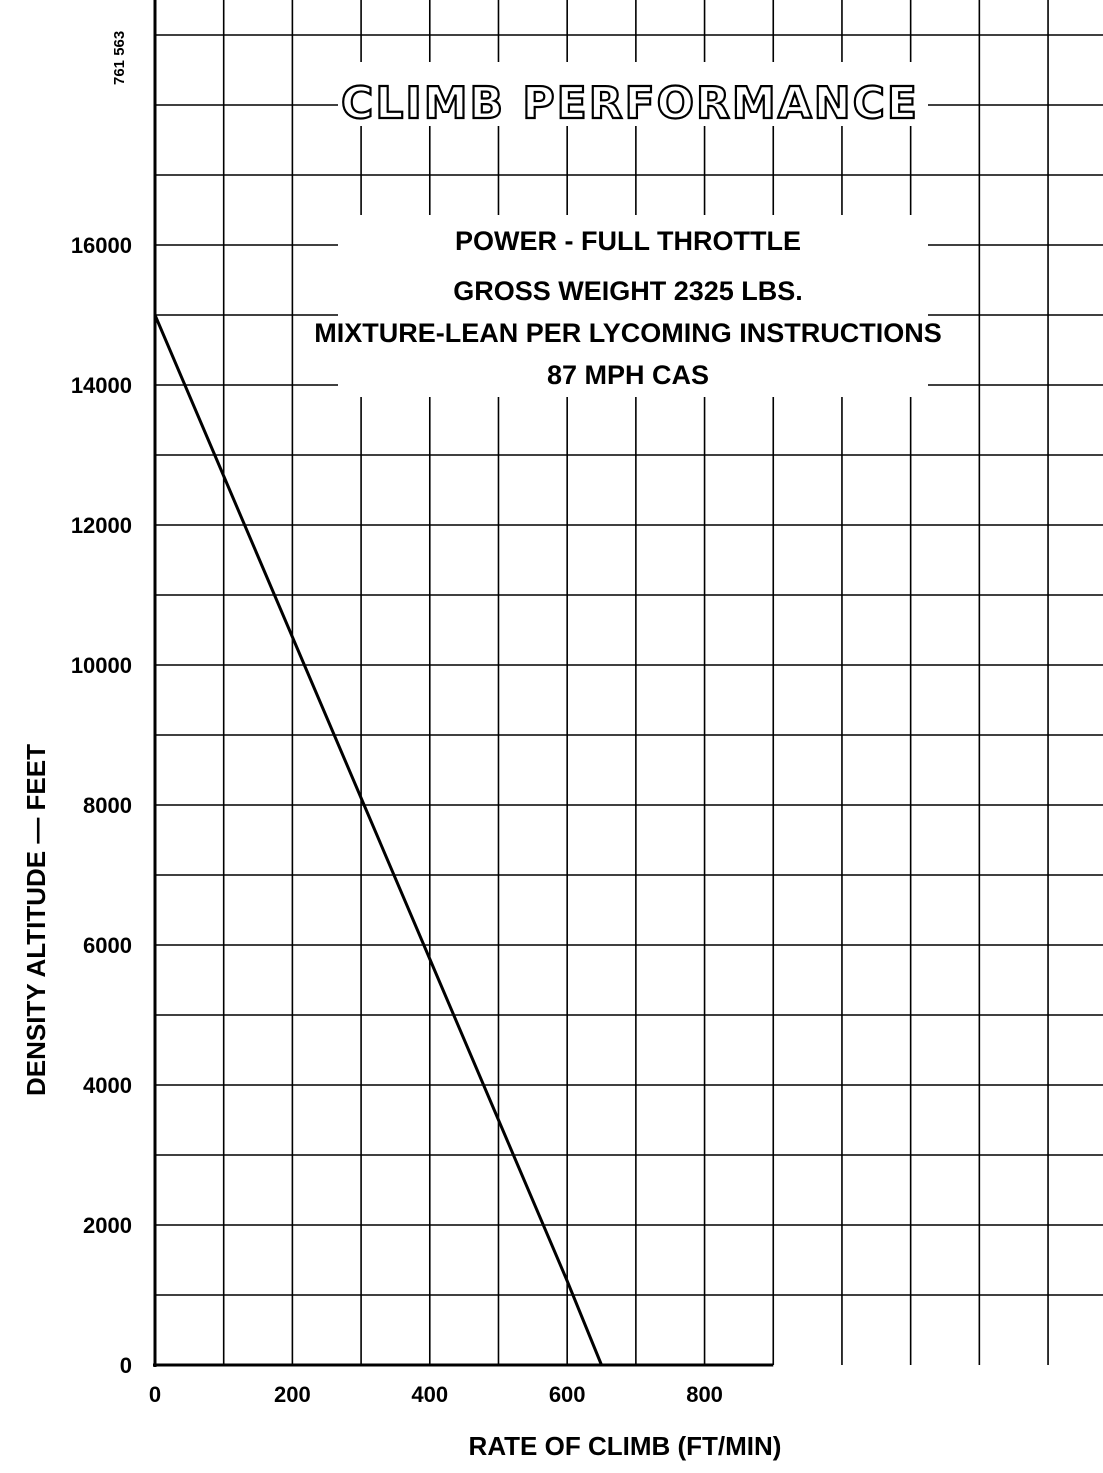  I want to click on note-speed: 87 MPH CAS, so click(628, 375).